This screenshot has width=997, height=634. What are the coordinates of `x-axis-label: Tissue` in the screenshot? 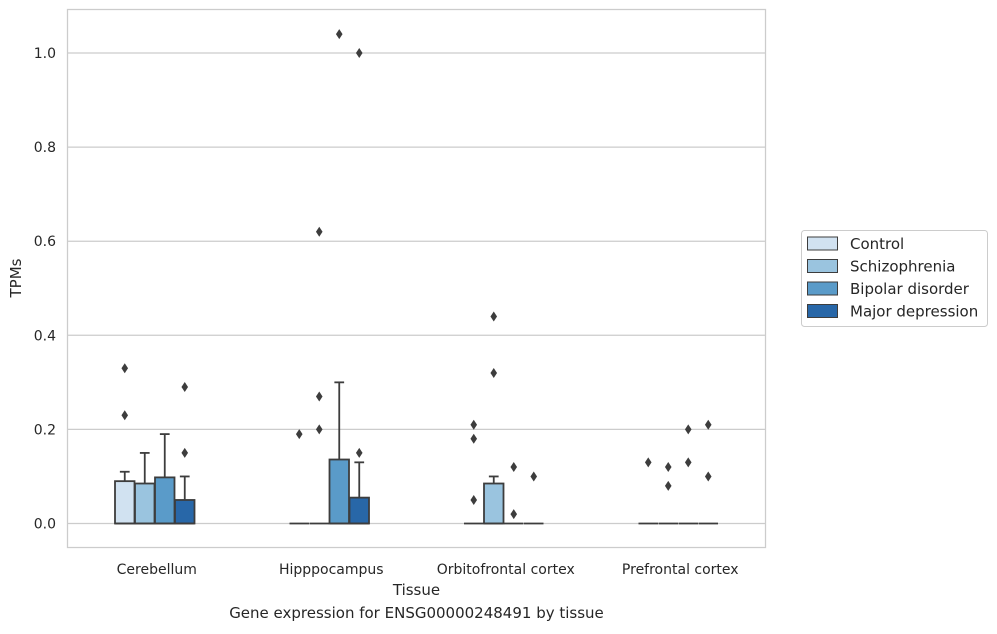 It's located at (416, 590).